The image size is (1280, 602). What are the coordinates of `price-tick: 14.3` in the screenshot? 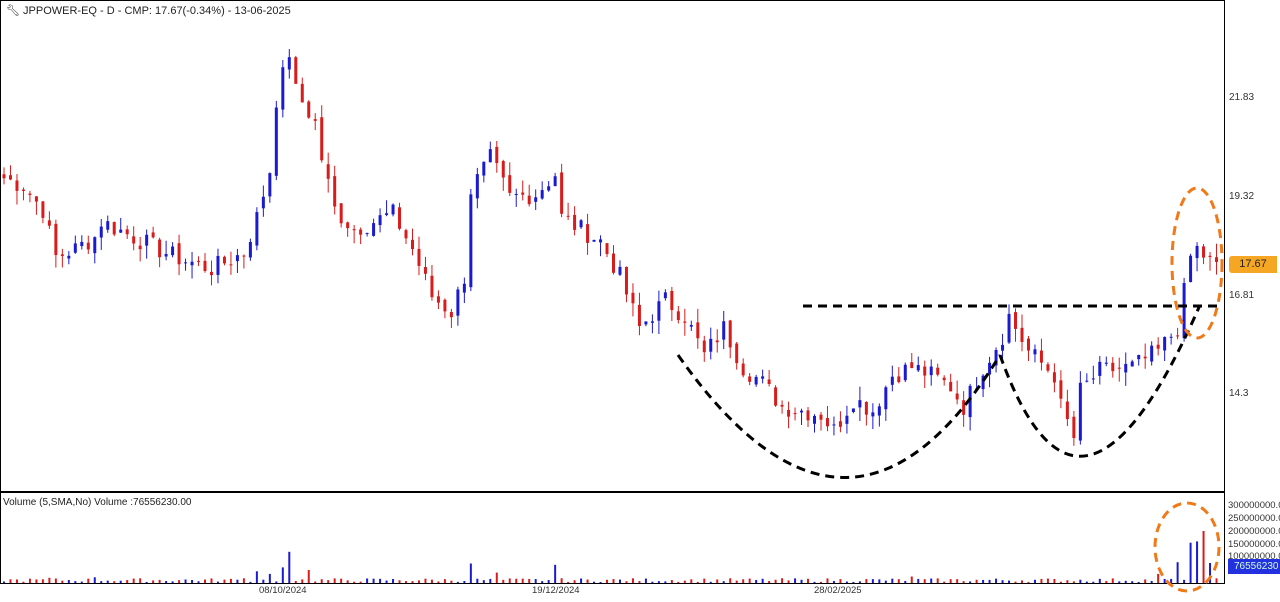 It's located at (1239, 393).